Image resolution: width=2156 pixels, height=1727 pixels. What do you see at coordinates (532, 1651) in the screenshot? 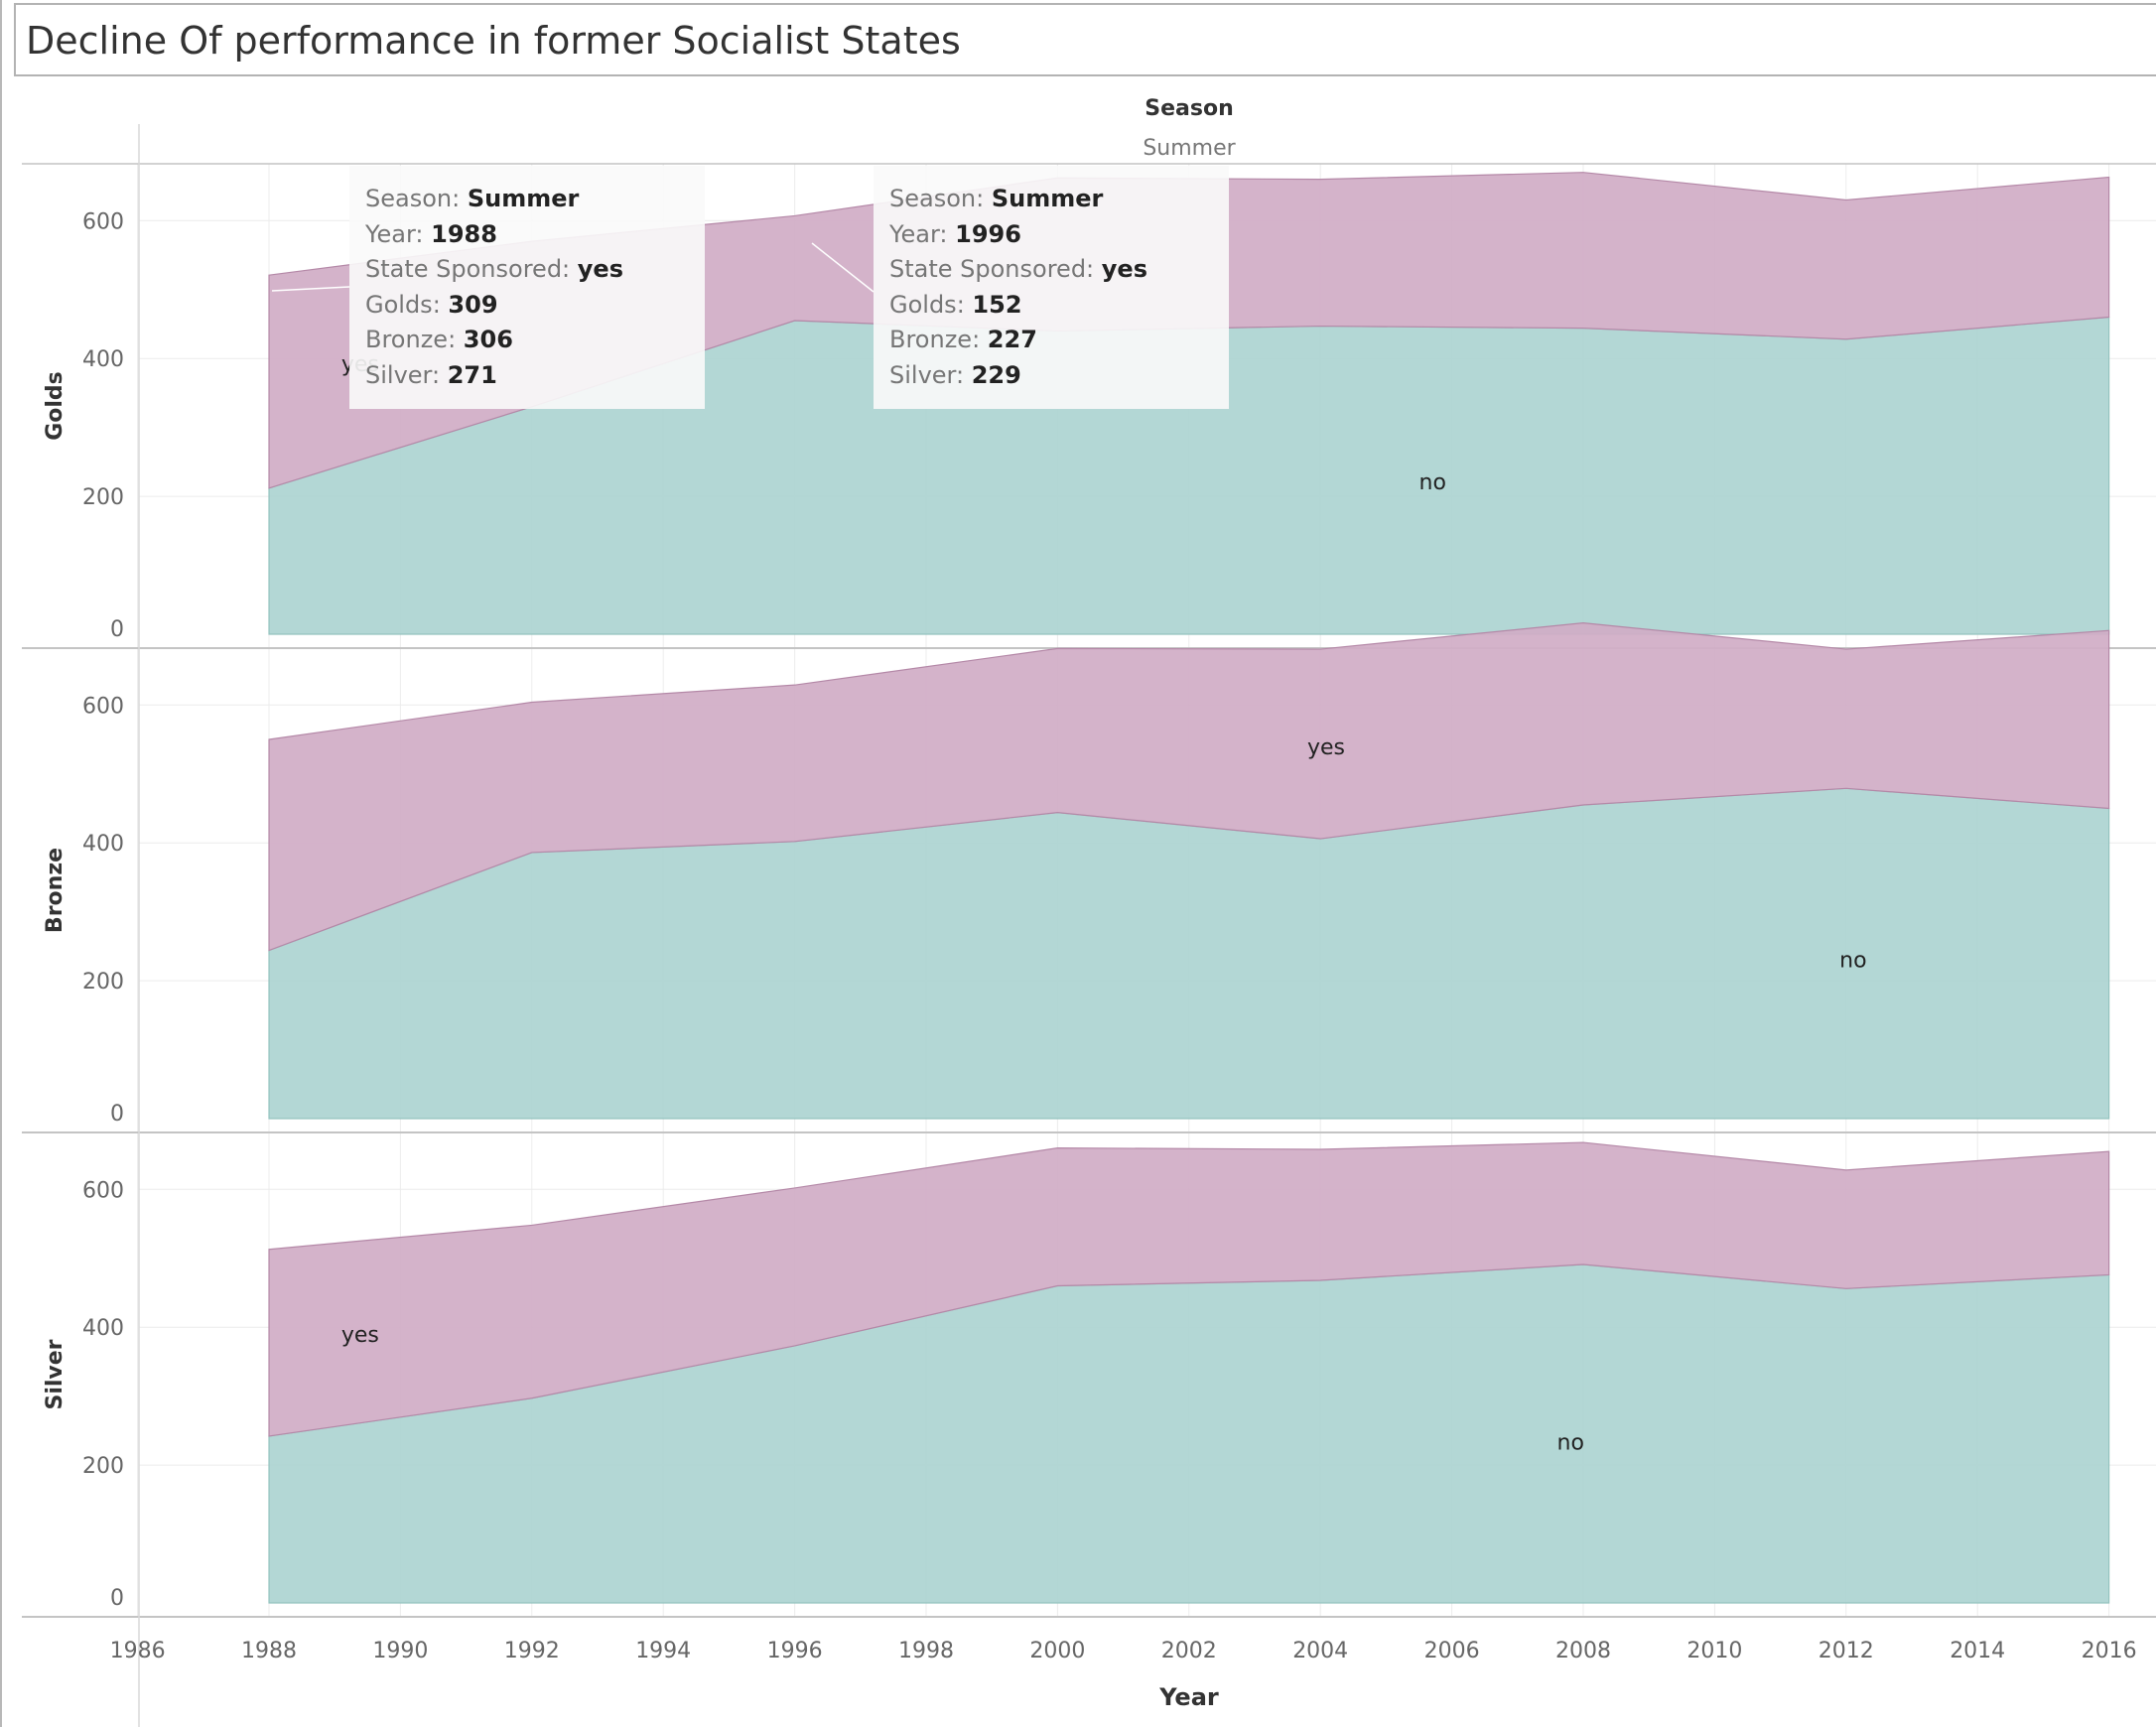
I see `x-tick-label: 1992` at bounding box center [532, 1651].